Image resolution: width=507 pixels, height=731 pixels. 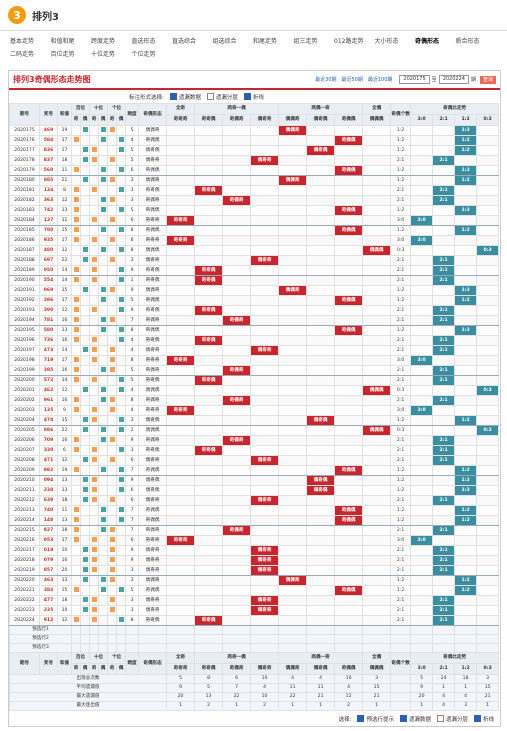 I want to click on issue: 2020224, so click(x=24, y=620).